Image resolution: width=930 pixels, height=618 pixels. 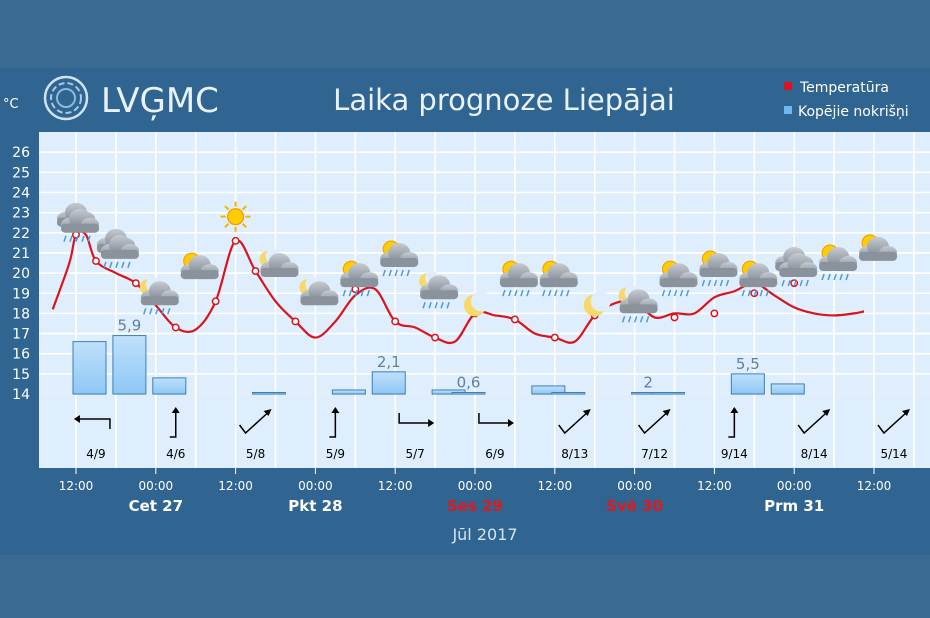 What do you see at coordinates (893, 454) in the screenshot?
I see `wind-speed-label: 5/14` at bounding box center [893, 454].